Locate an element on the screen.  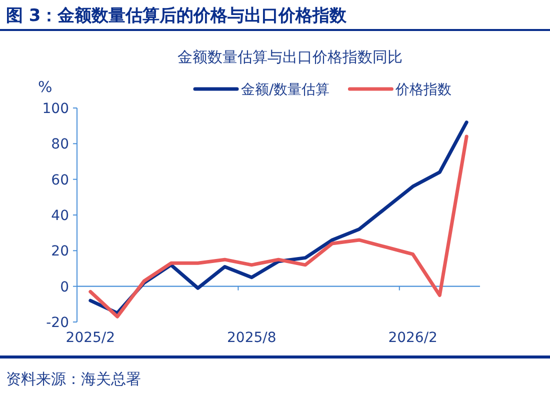
y-tick-label: 60 is located at coordinates (60, 180).